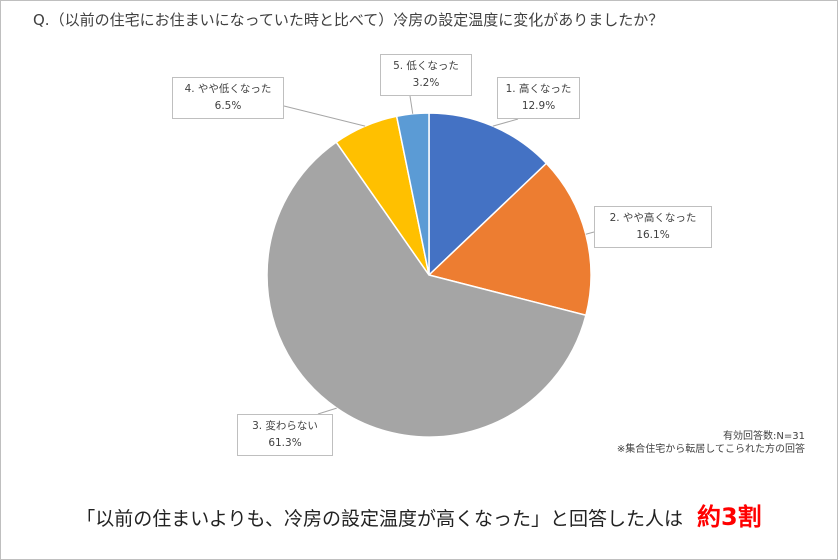 This screenshot has height=560, width=838. What do you see at coordinates (711, 443) in the screenshot?
I see `response-note: 有効回答数:N=31 ※集合住宅から転居してこられた方の回答` at bounding box center [711, 443].